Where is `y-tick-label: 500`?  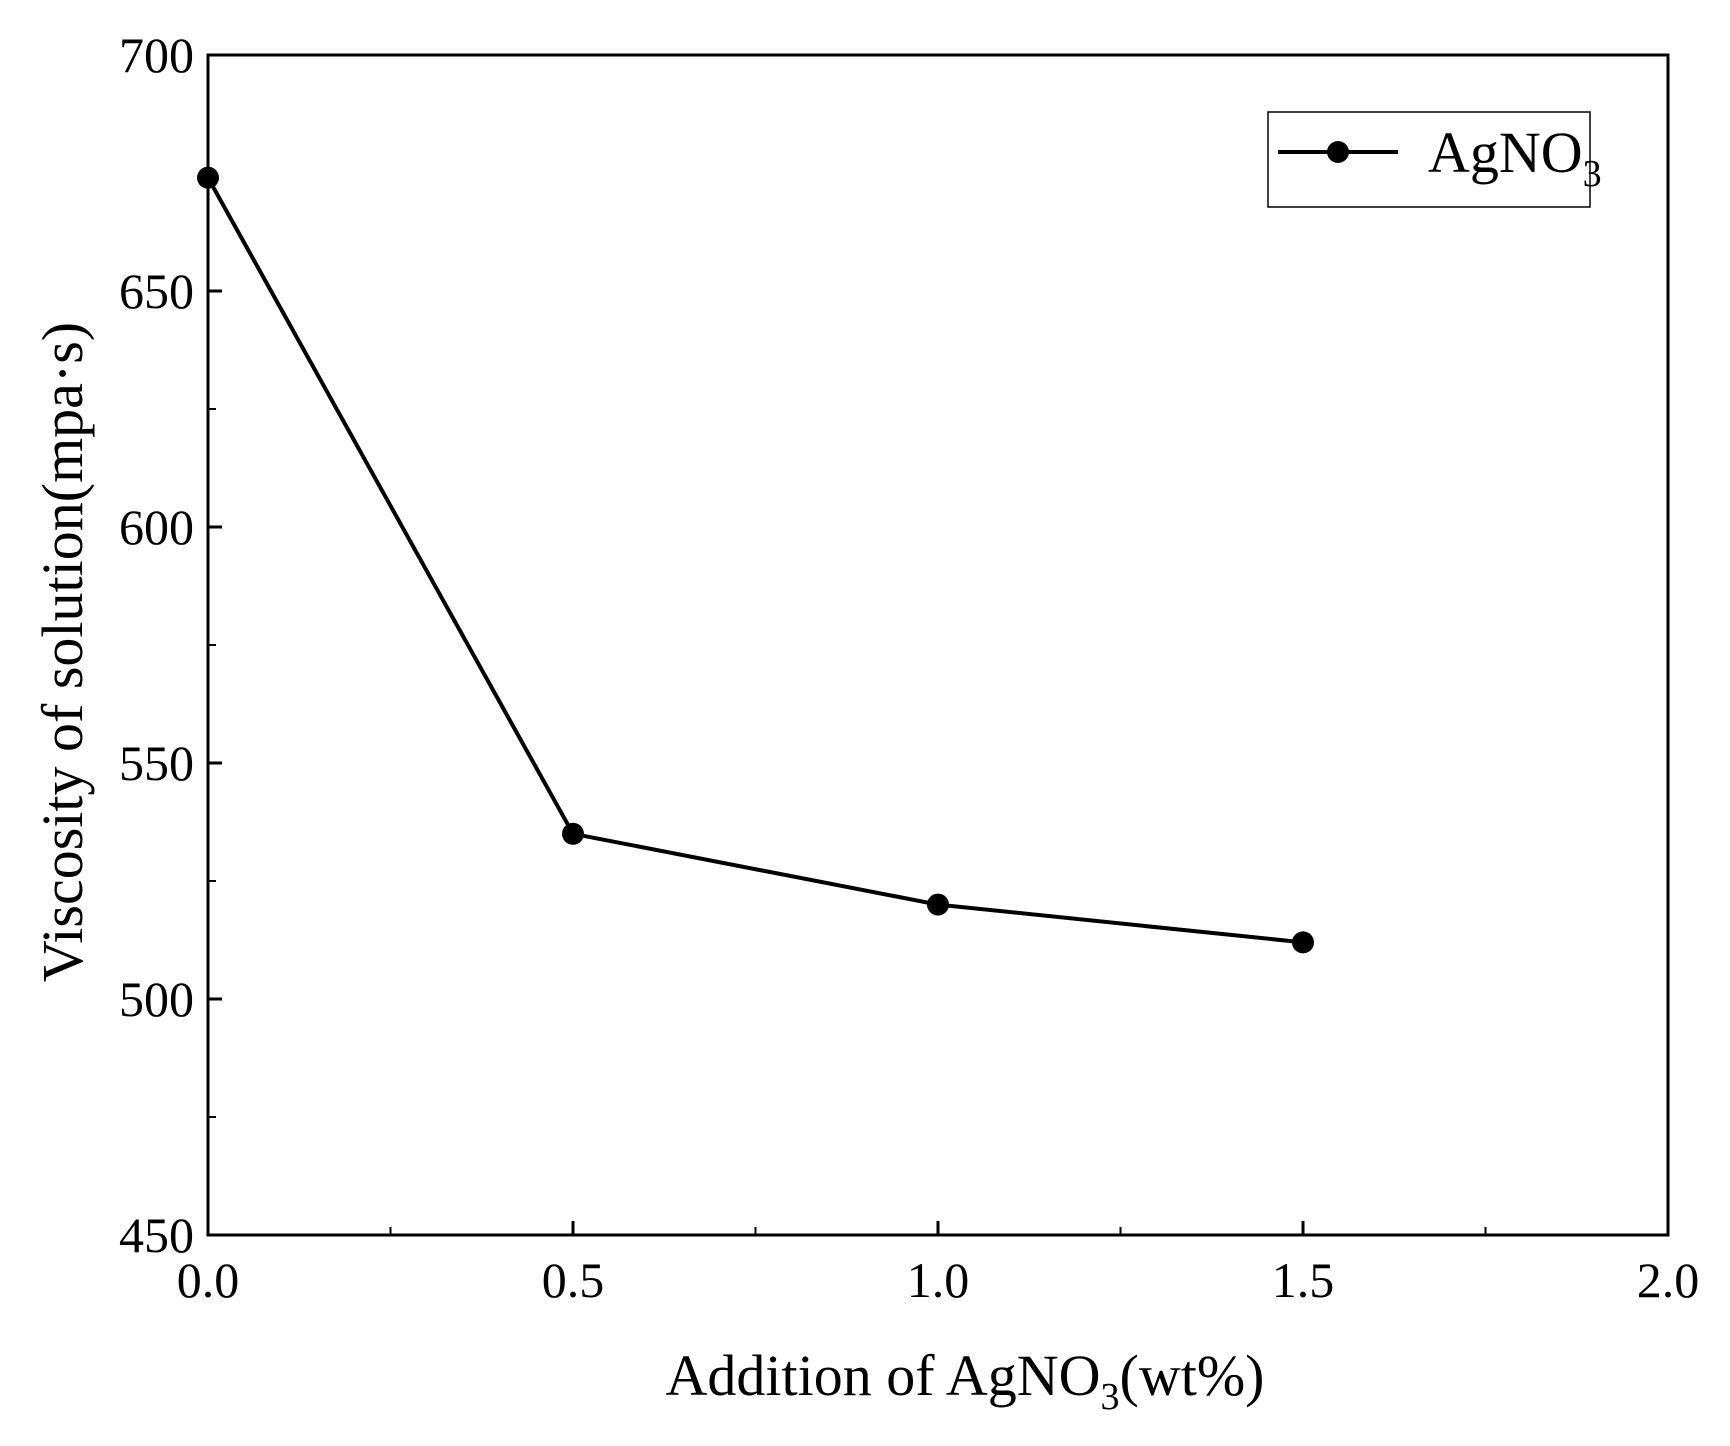
y-tick-label: 500 is located at coordinates (156, 999).